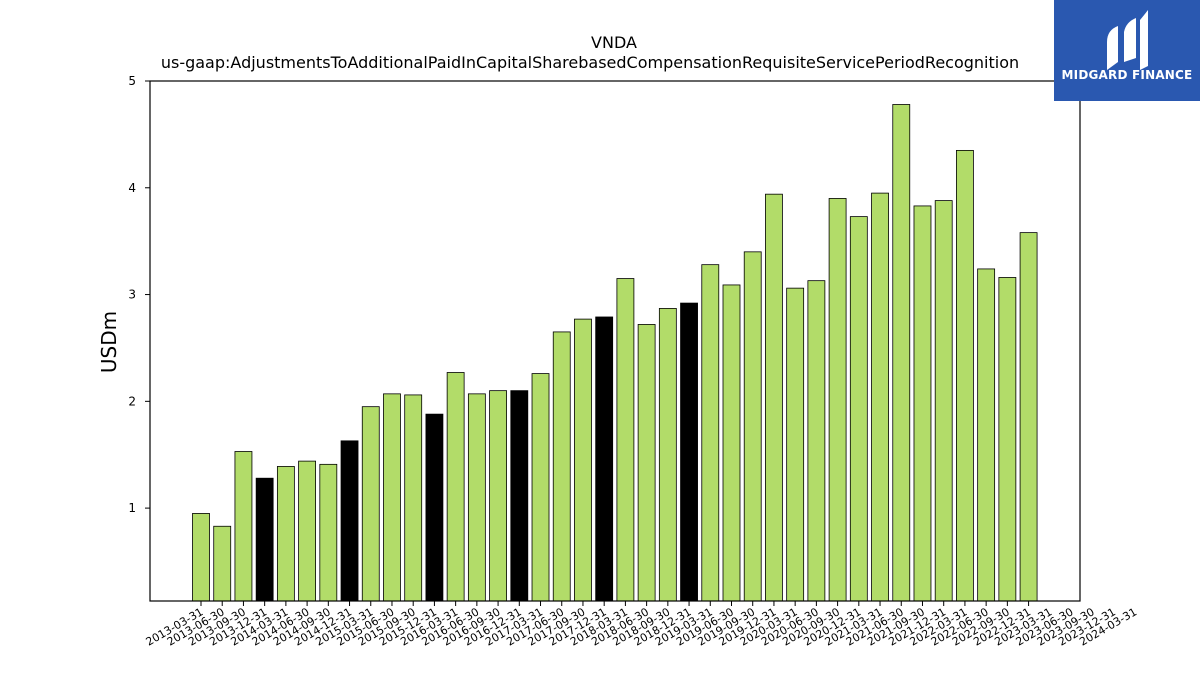  Describe the element at coordinates (1127, 40) in the screenshot. I see `logo-mark-icon` at that location.